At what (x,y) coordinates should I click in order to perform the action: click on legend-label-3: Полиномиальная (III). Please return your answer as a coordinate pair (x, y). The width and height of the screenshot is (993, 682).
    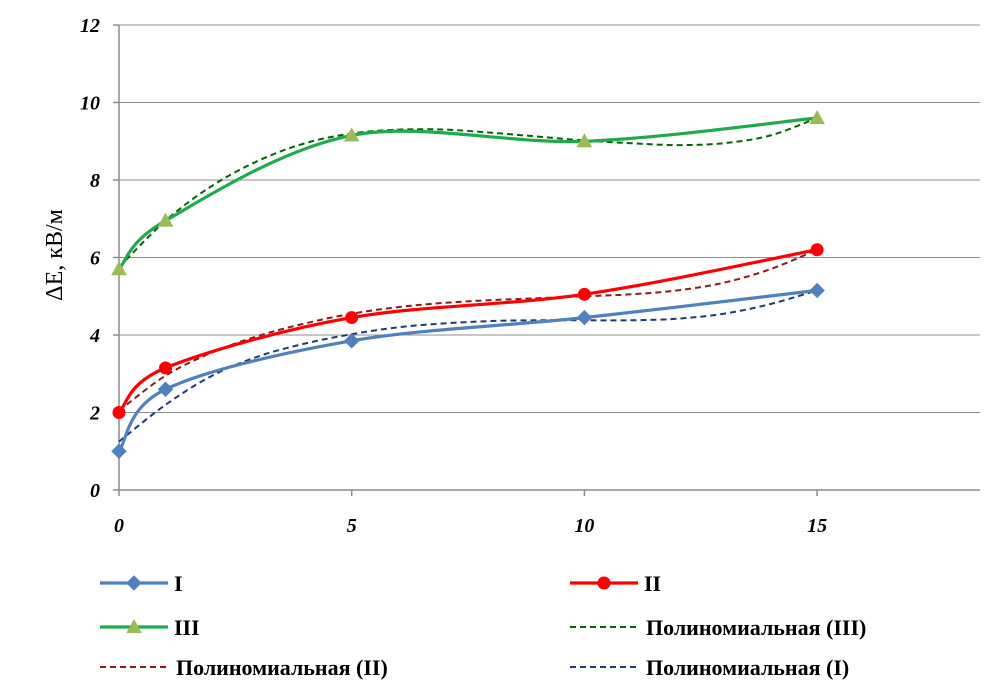
    Looking at the image, I should click on (756, 627).